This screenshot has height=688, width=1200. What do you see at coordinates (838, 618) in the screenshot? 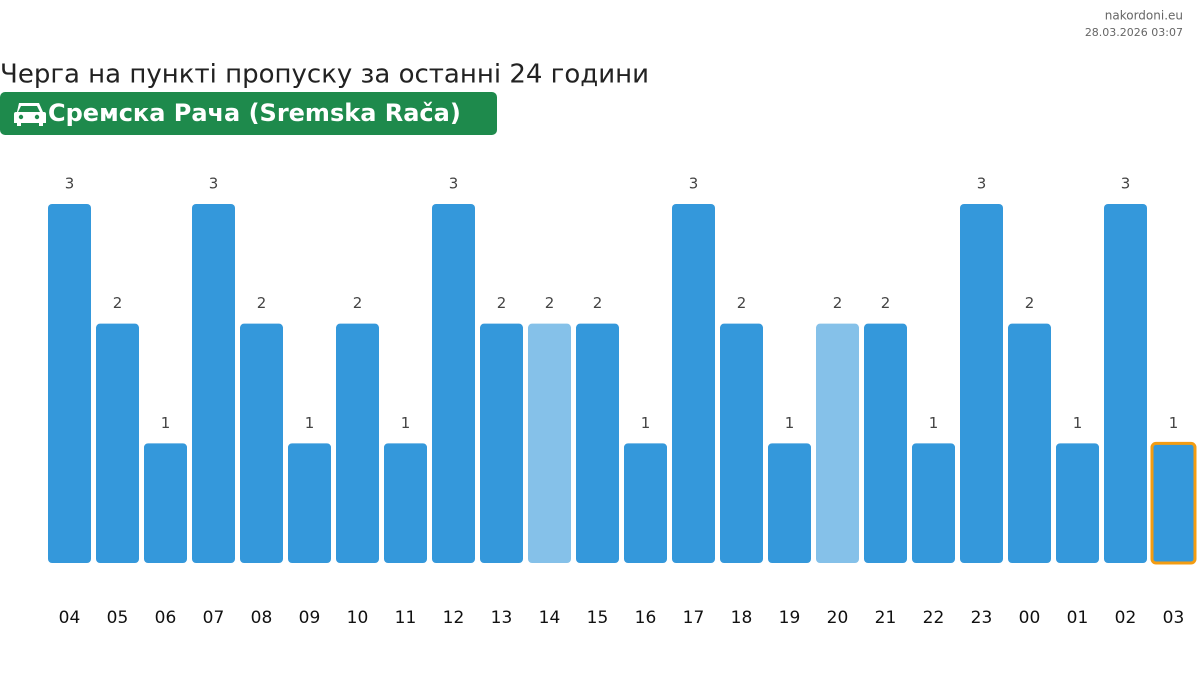
I see `x-tick-label: 20` at bounding box center [838, 618].